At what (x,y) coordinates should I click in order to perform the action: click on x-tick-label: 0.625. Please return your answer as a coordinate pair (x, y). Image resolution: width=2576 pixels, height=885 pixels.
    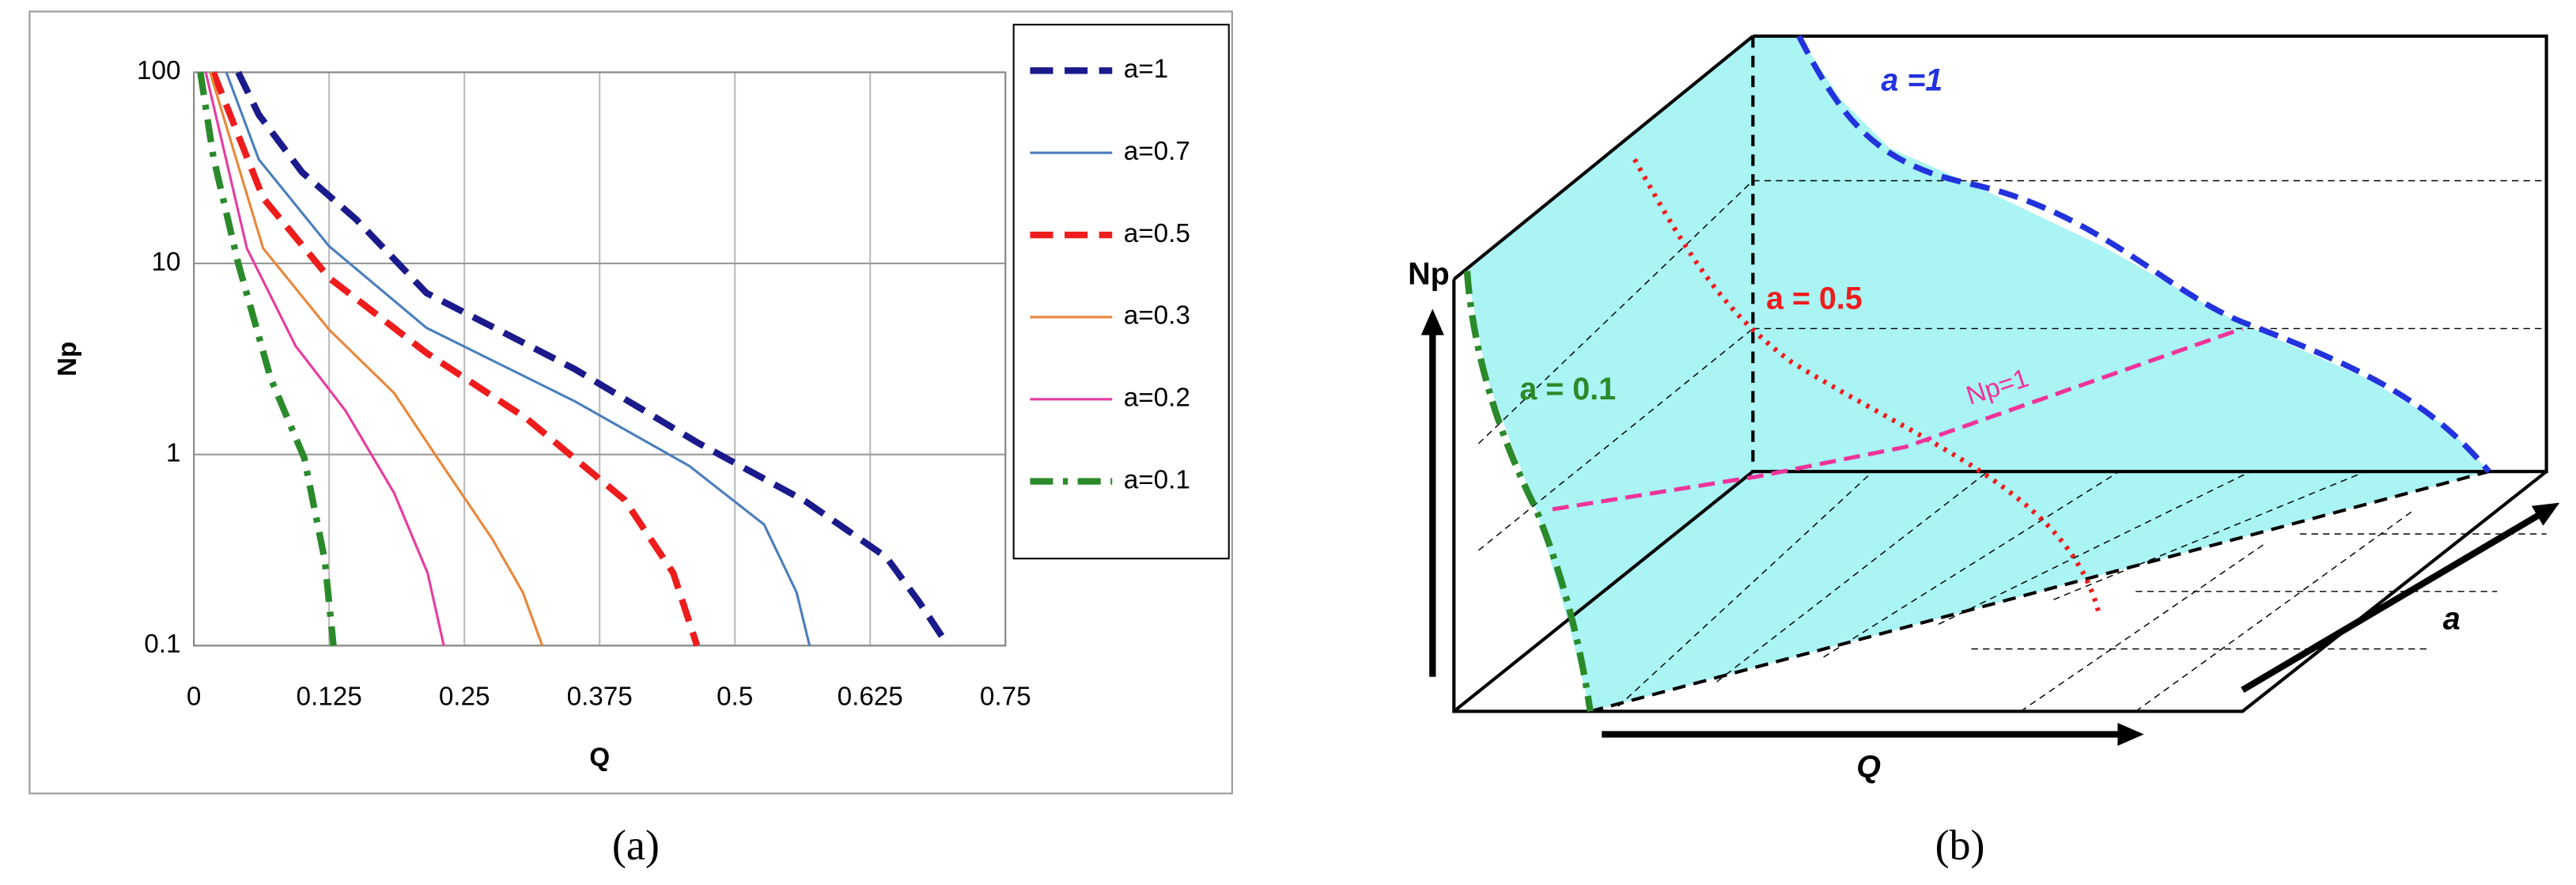
    Looking at the image, I should click on (871, 697).